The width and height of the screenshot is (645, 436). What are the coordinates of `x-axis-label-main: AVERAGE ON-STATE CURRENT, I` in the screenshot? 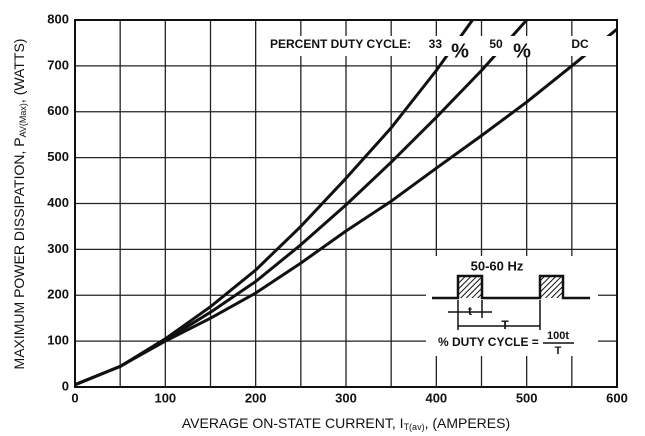 It's located at (293, 423).